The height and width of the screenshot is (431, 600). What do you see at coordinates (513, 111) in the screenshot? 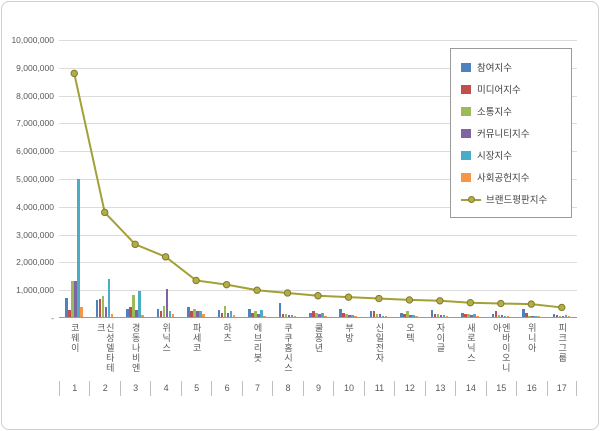
I see `legend-item: 소통지수` at bounding box center [513, 111].